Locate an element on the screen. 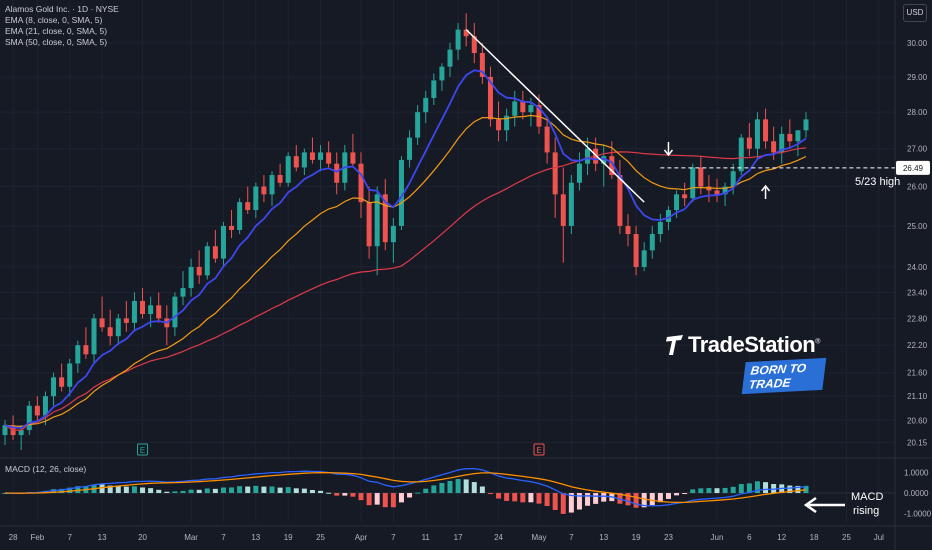  y-tick-label: 29.00 is located at coordinates (917, 77).